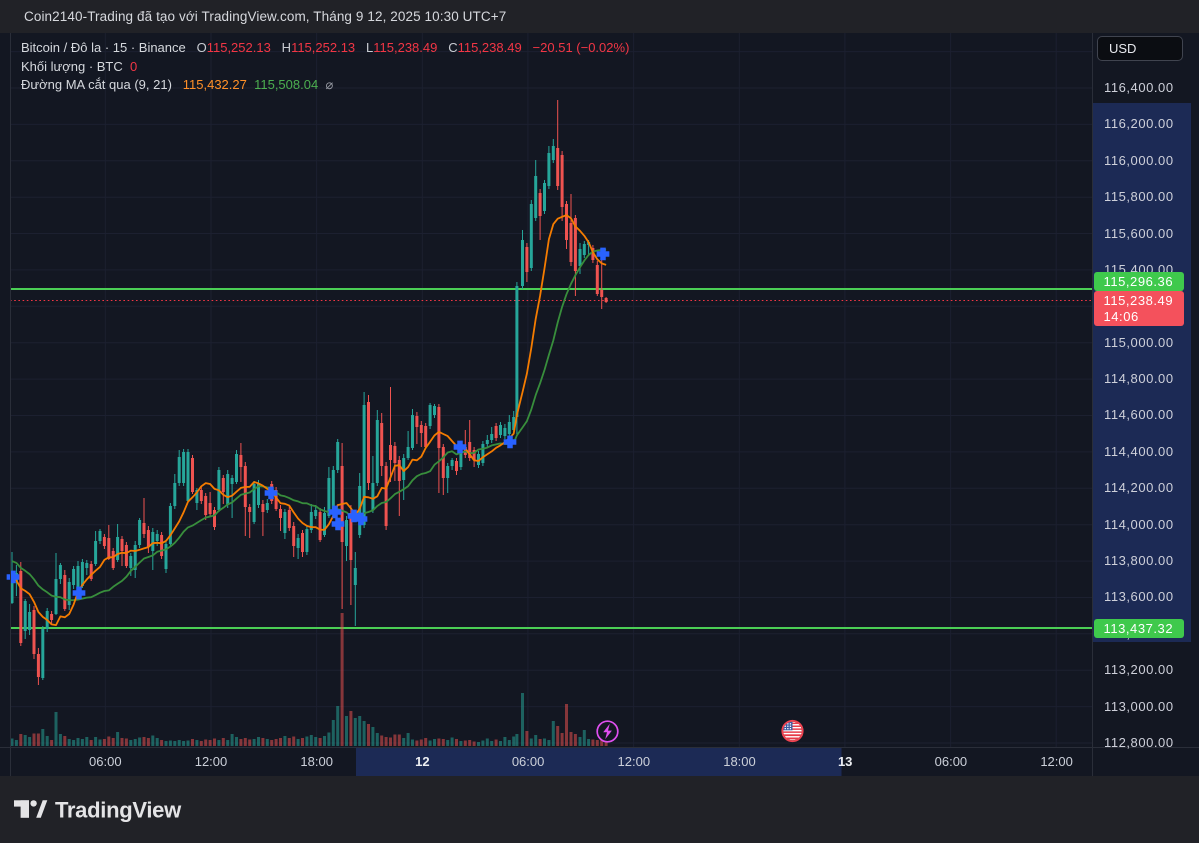 The width and height of the screenshot is (1199, 843). What do you see at coordinates (118, 810) in the screenshot?
I see `svg-text: TradingView` at bounding box center [118, 810].